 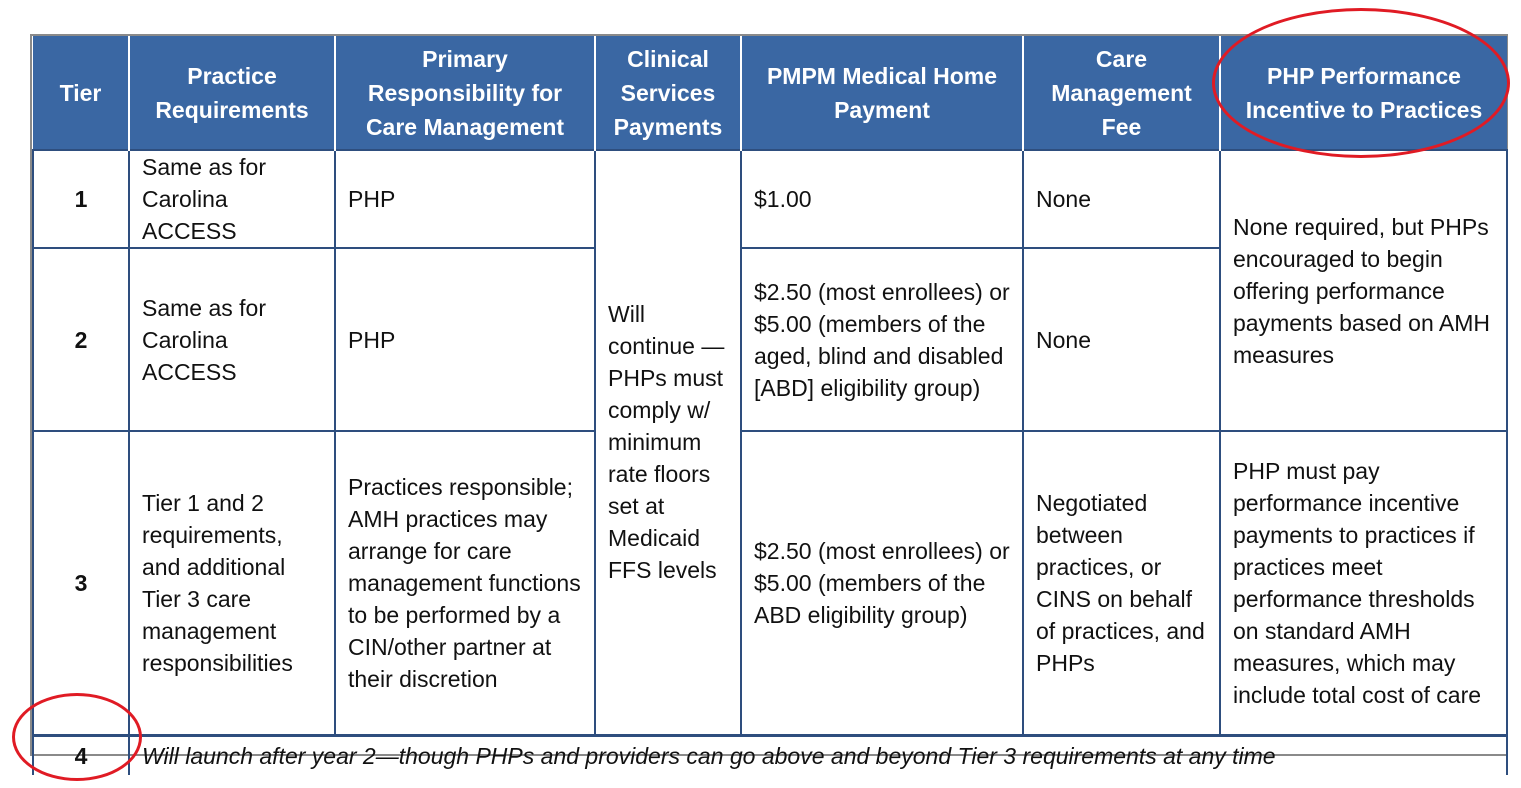 I want to click on tier-cell: 2, so click(x=81, y=339).